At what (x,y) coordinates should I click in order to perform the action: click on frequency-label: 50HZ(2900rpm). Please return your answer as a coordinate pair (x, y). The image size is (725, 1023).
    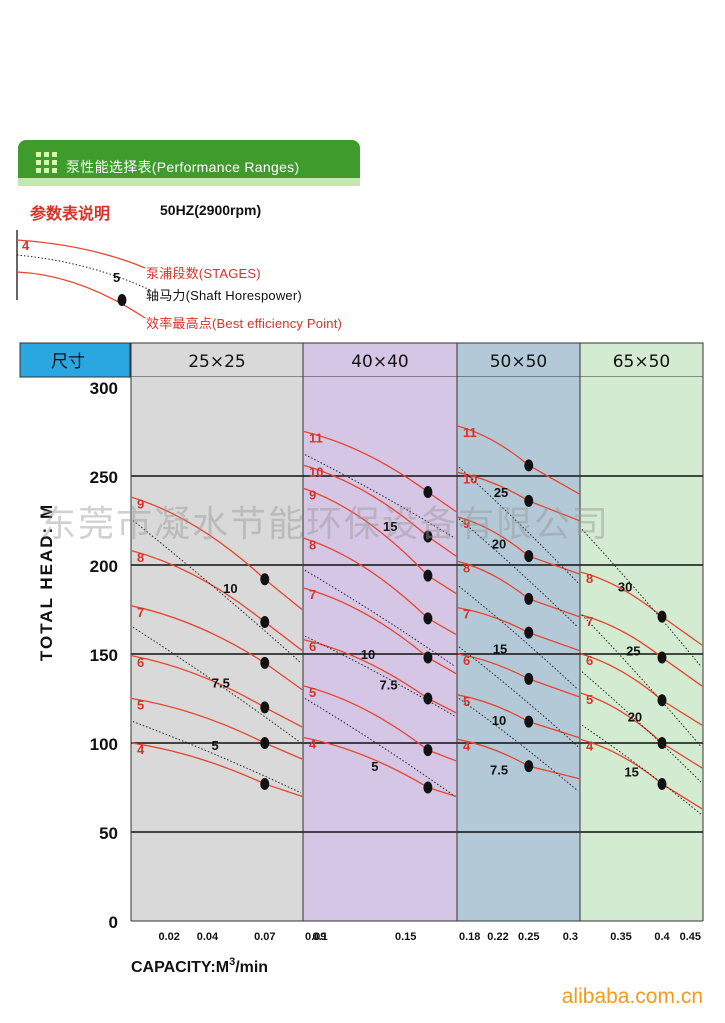
    Looking at the image, I should click on (211, 210).